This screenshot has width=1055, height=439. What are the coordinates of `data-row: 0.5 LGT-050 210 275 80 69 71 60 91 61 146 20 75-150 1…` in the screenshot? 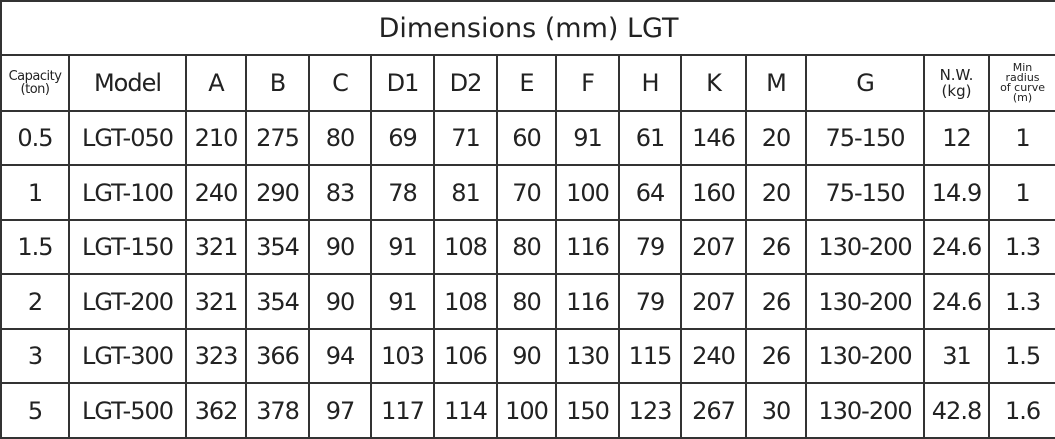 It's located at (527, 138).